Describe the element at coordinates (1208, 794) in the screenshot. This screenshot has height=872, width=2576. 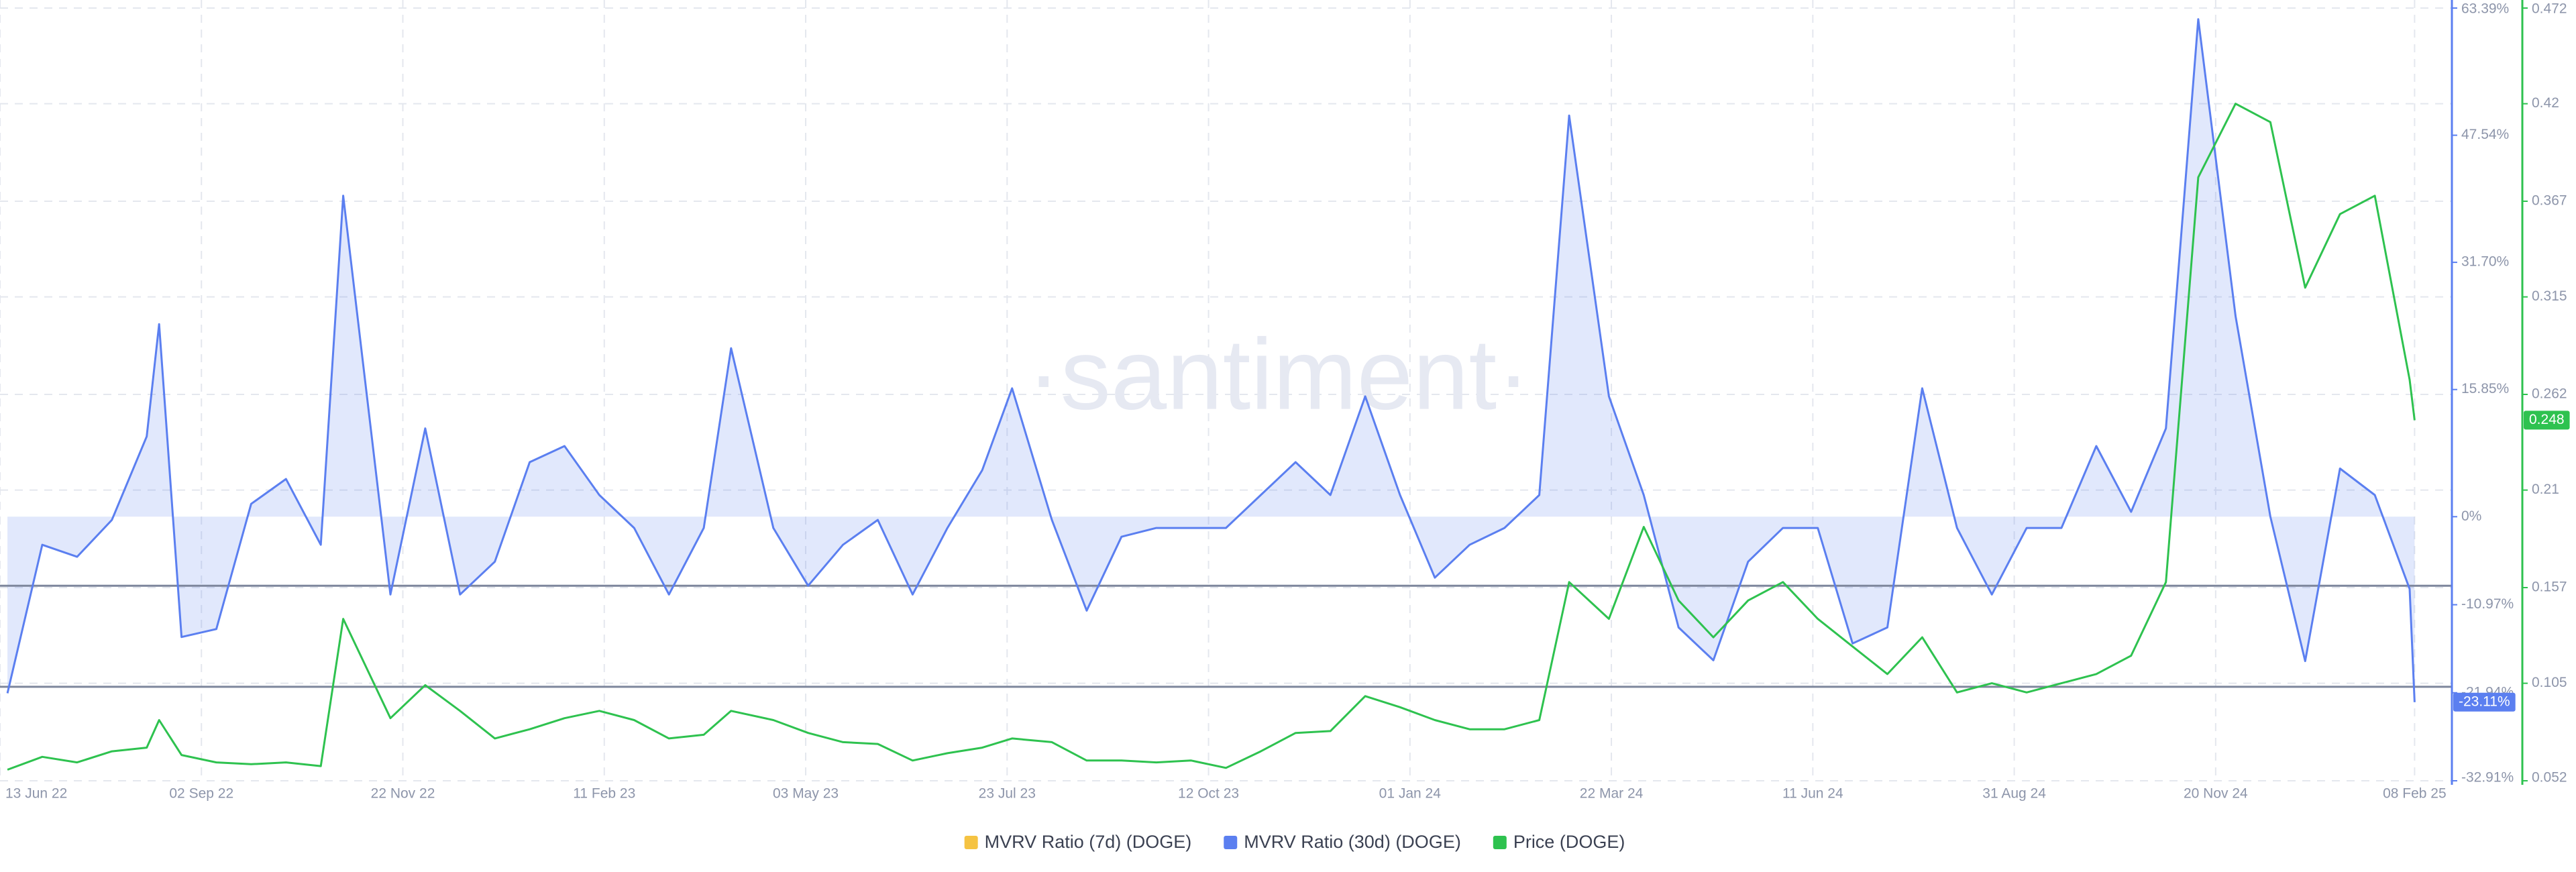
I see `x-tick-label: 12 Oct 23` at that location.